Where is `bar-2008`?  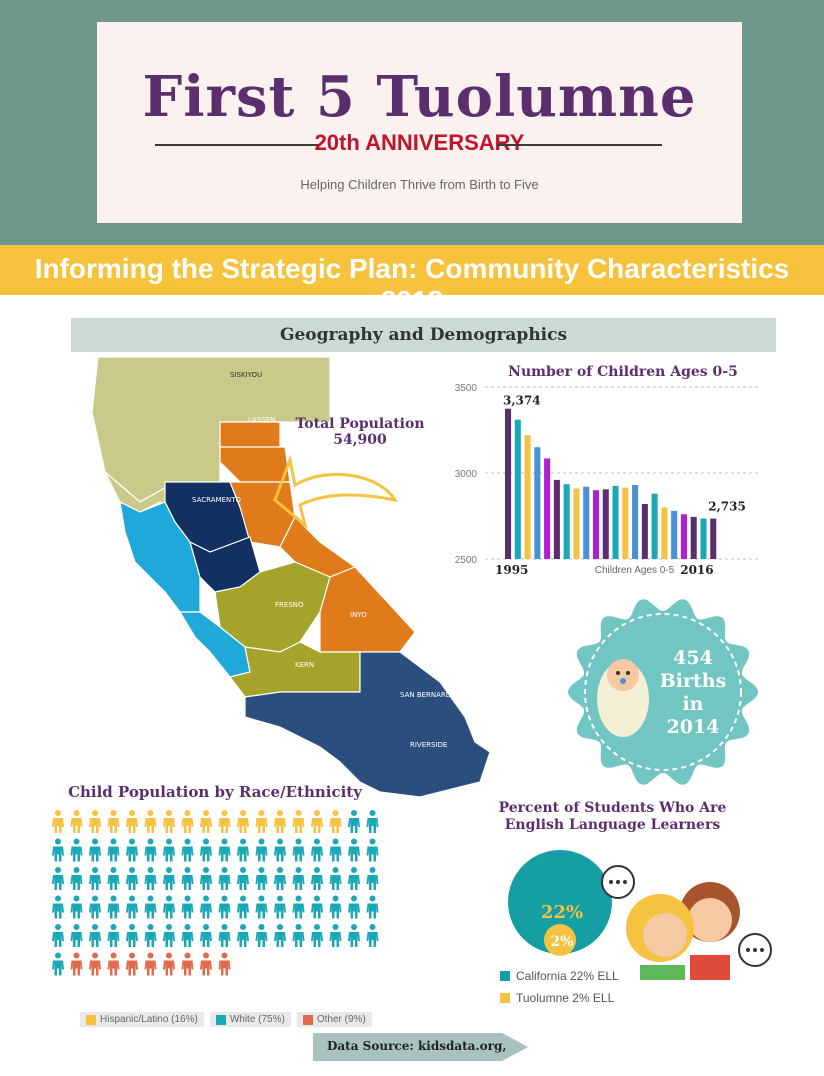
bar-2008 is located at coordinates (635, 522).